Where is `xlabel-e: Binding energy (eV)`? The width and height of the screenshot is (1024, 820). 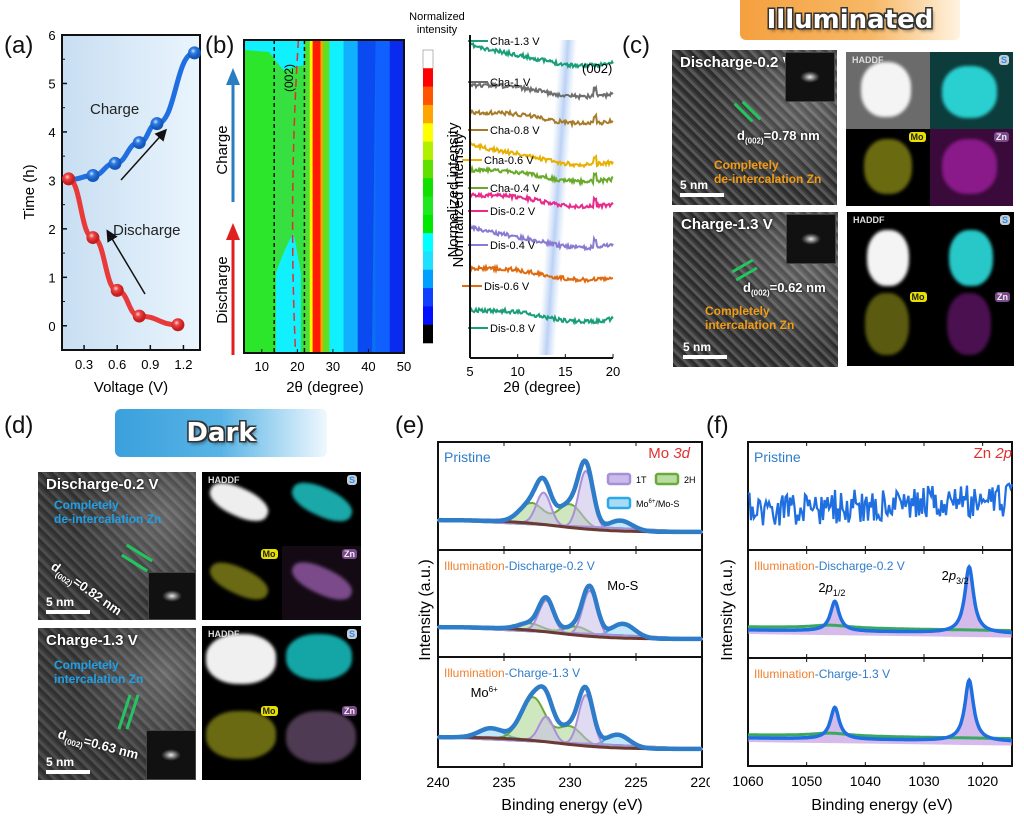
xlabel-e: Binding energy (eV) is located at coordinates (571, 805).